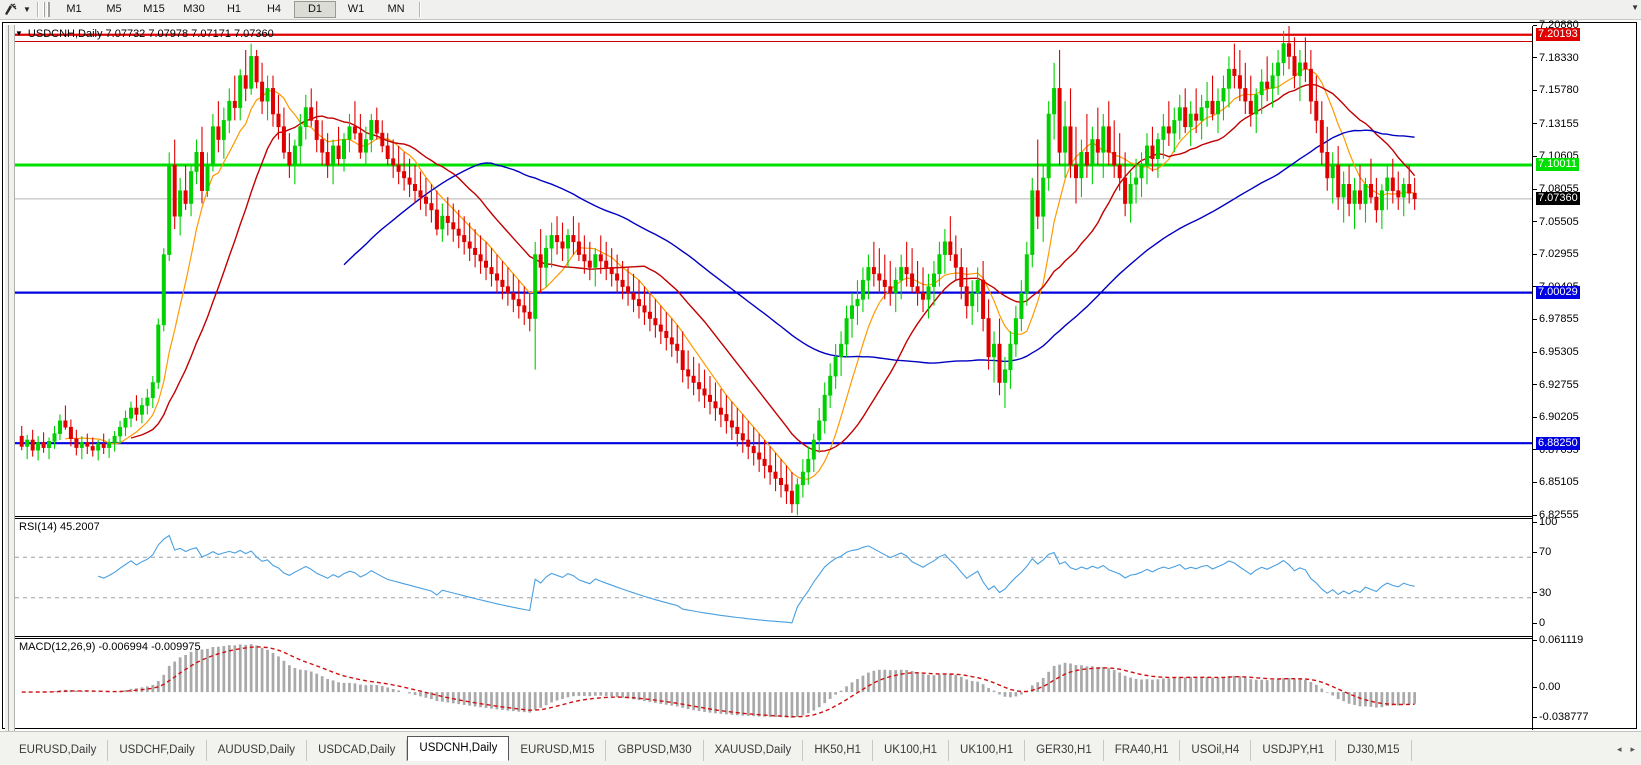 Image resolution: width=1641 pixels, height=765 pixels. Describe the element at coordinates (1064, 750) in the screenshot. I see `chart-tab-ger30-h1: GER30,H1` at that location.